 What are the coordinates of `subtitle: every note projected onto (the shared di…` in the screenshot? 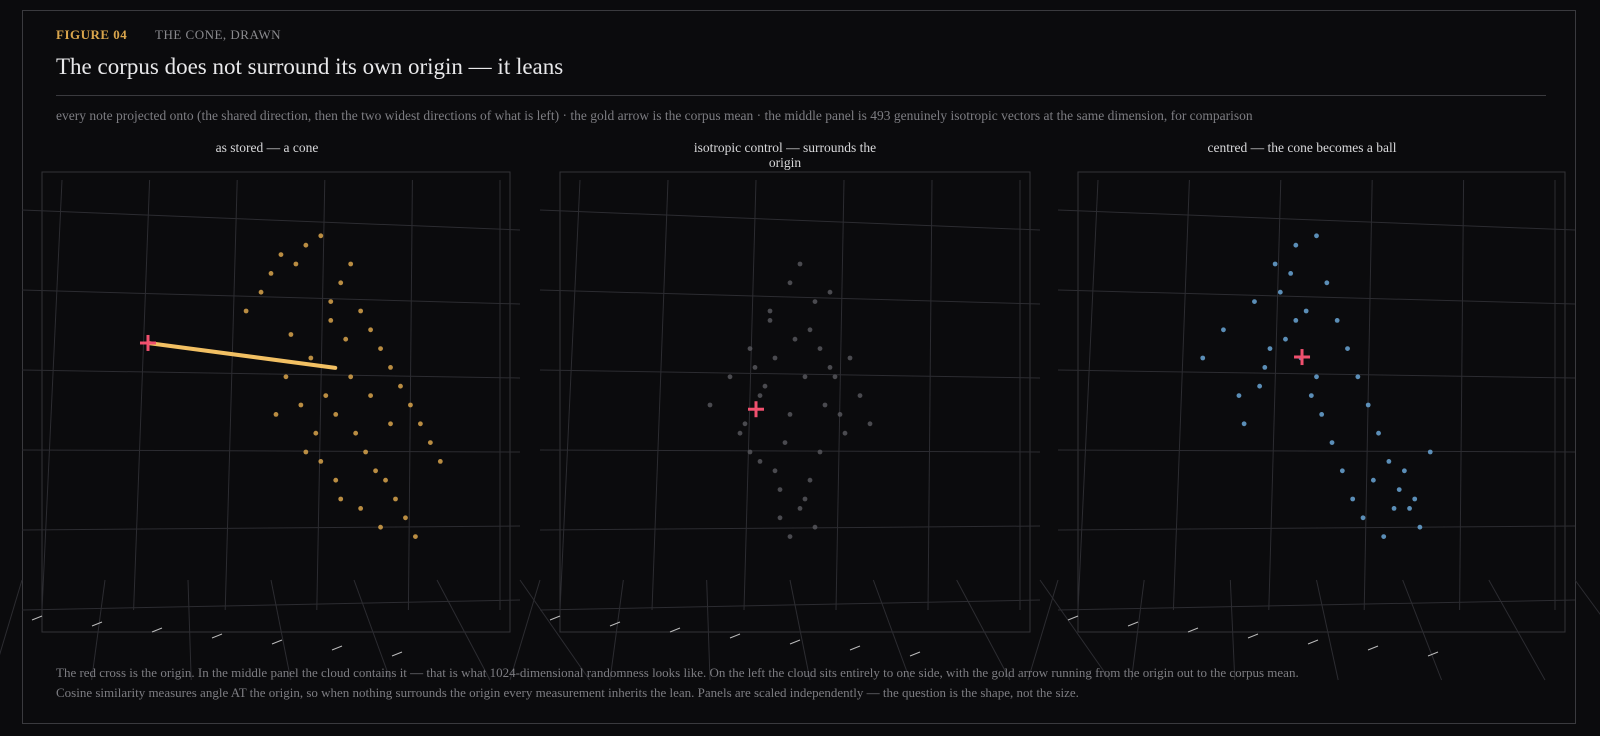 It's located at (654, 115).